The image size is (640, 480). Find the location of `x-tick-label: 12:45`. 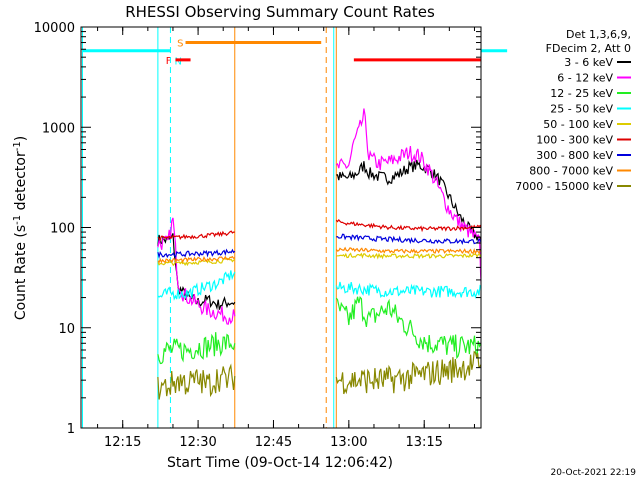

x-tick-label: 12:45 is located at coordinates (273, 442).